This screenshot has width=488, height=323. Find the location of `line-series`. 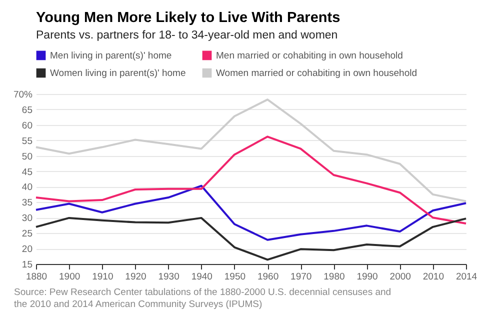

line-series is located at coordinates (251, 238).